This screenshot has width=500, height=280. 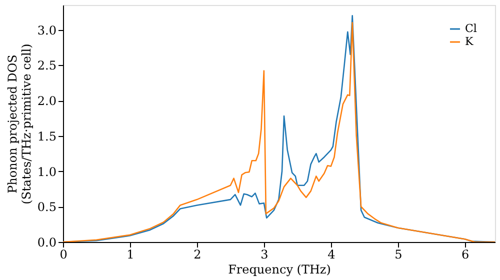 What do you see at coordinates (198, 255) in the screenshot?
I see `x-tick-label: 2` at bounding box center [198, 255].